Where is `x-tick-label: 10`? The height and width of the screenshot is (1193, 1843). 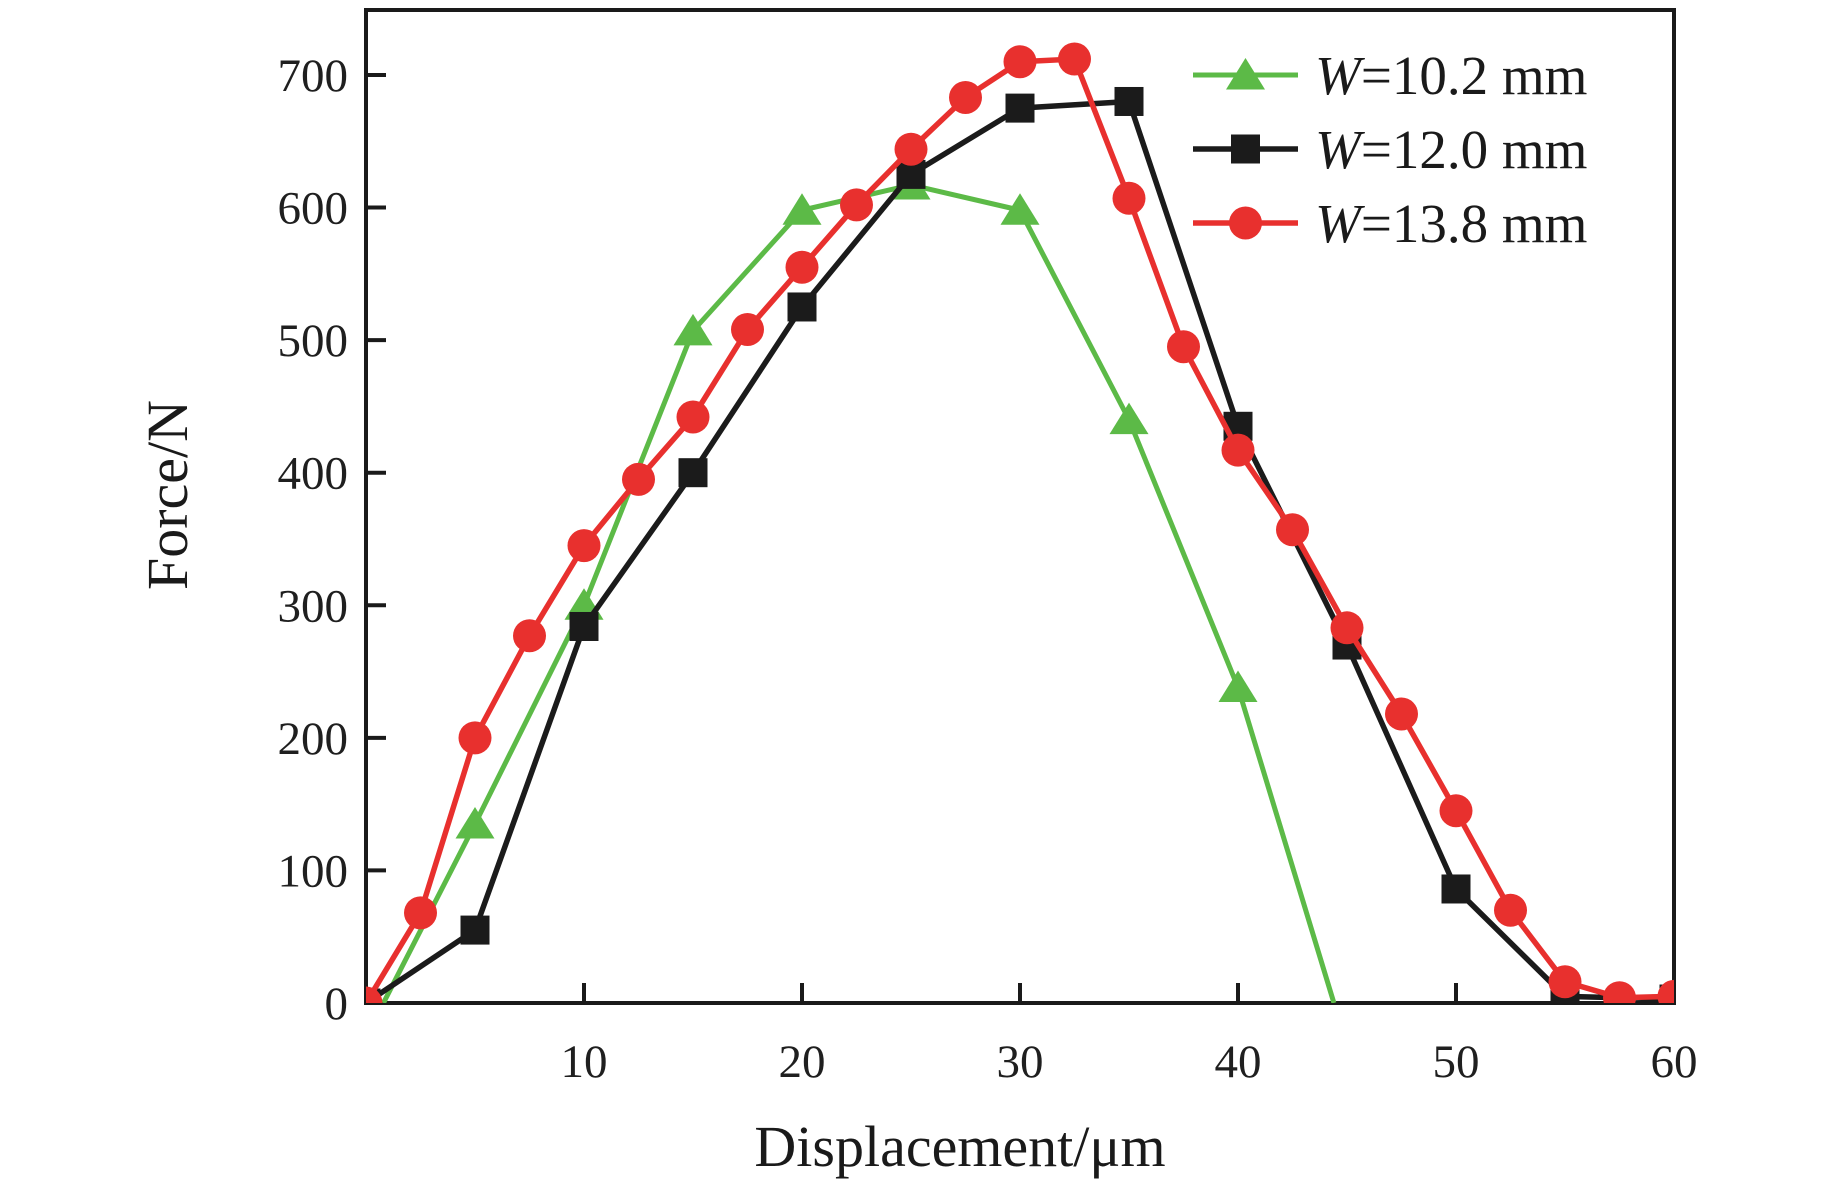
x-tick-label: 10 is located at coordinates (584, 1062).